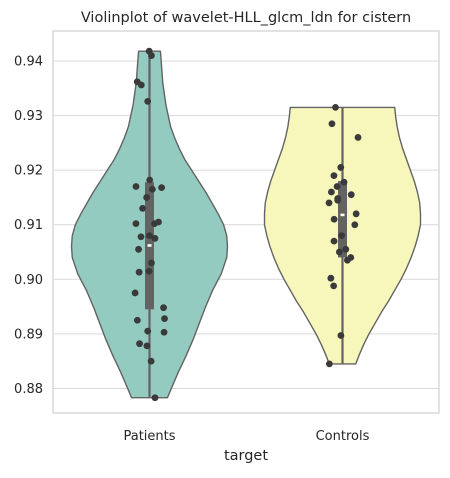 Image resolution: width=450 pixels, height=478 pixels. What do you see at coordinates (28, 334) in the screenshot?
I see `y-tick-label: 0.89` at bounding box center [28, 334].